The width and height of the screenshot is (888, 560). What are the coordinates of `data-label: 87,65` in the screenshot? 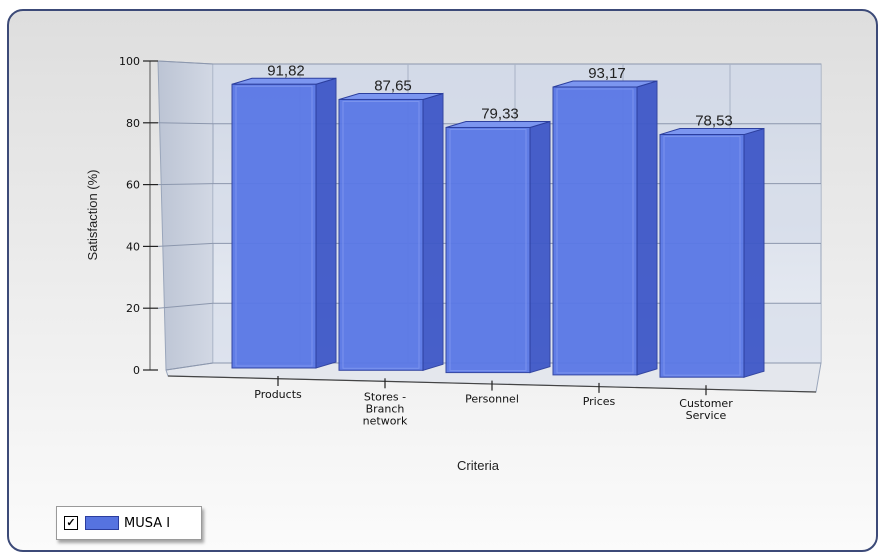 It's located at (393, 85).